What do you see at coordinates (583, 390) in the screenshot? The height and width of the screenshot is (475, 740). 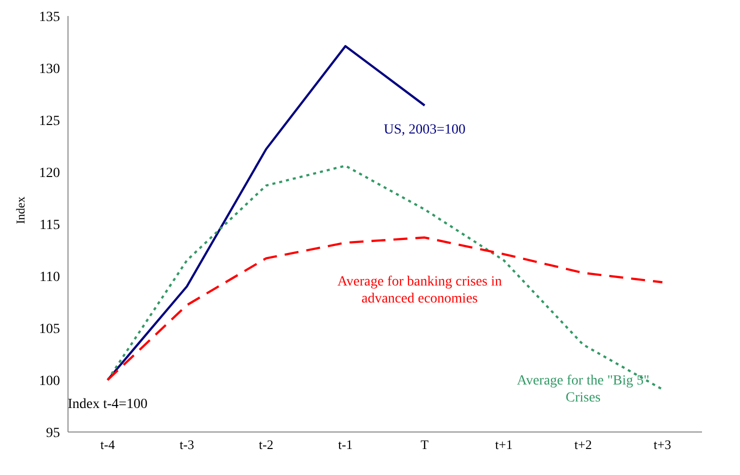 I see `series-label: Average for the "Big 5" Crises` at bounding box center [583, 390].